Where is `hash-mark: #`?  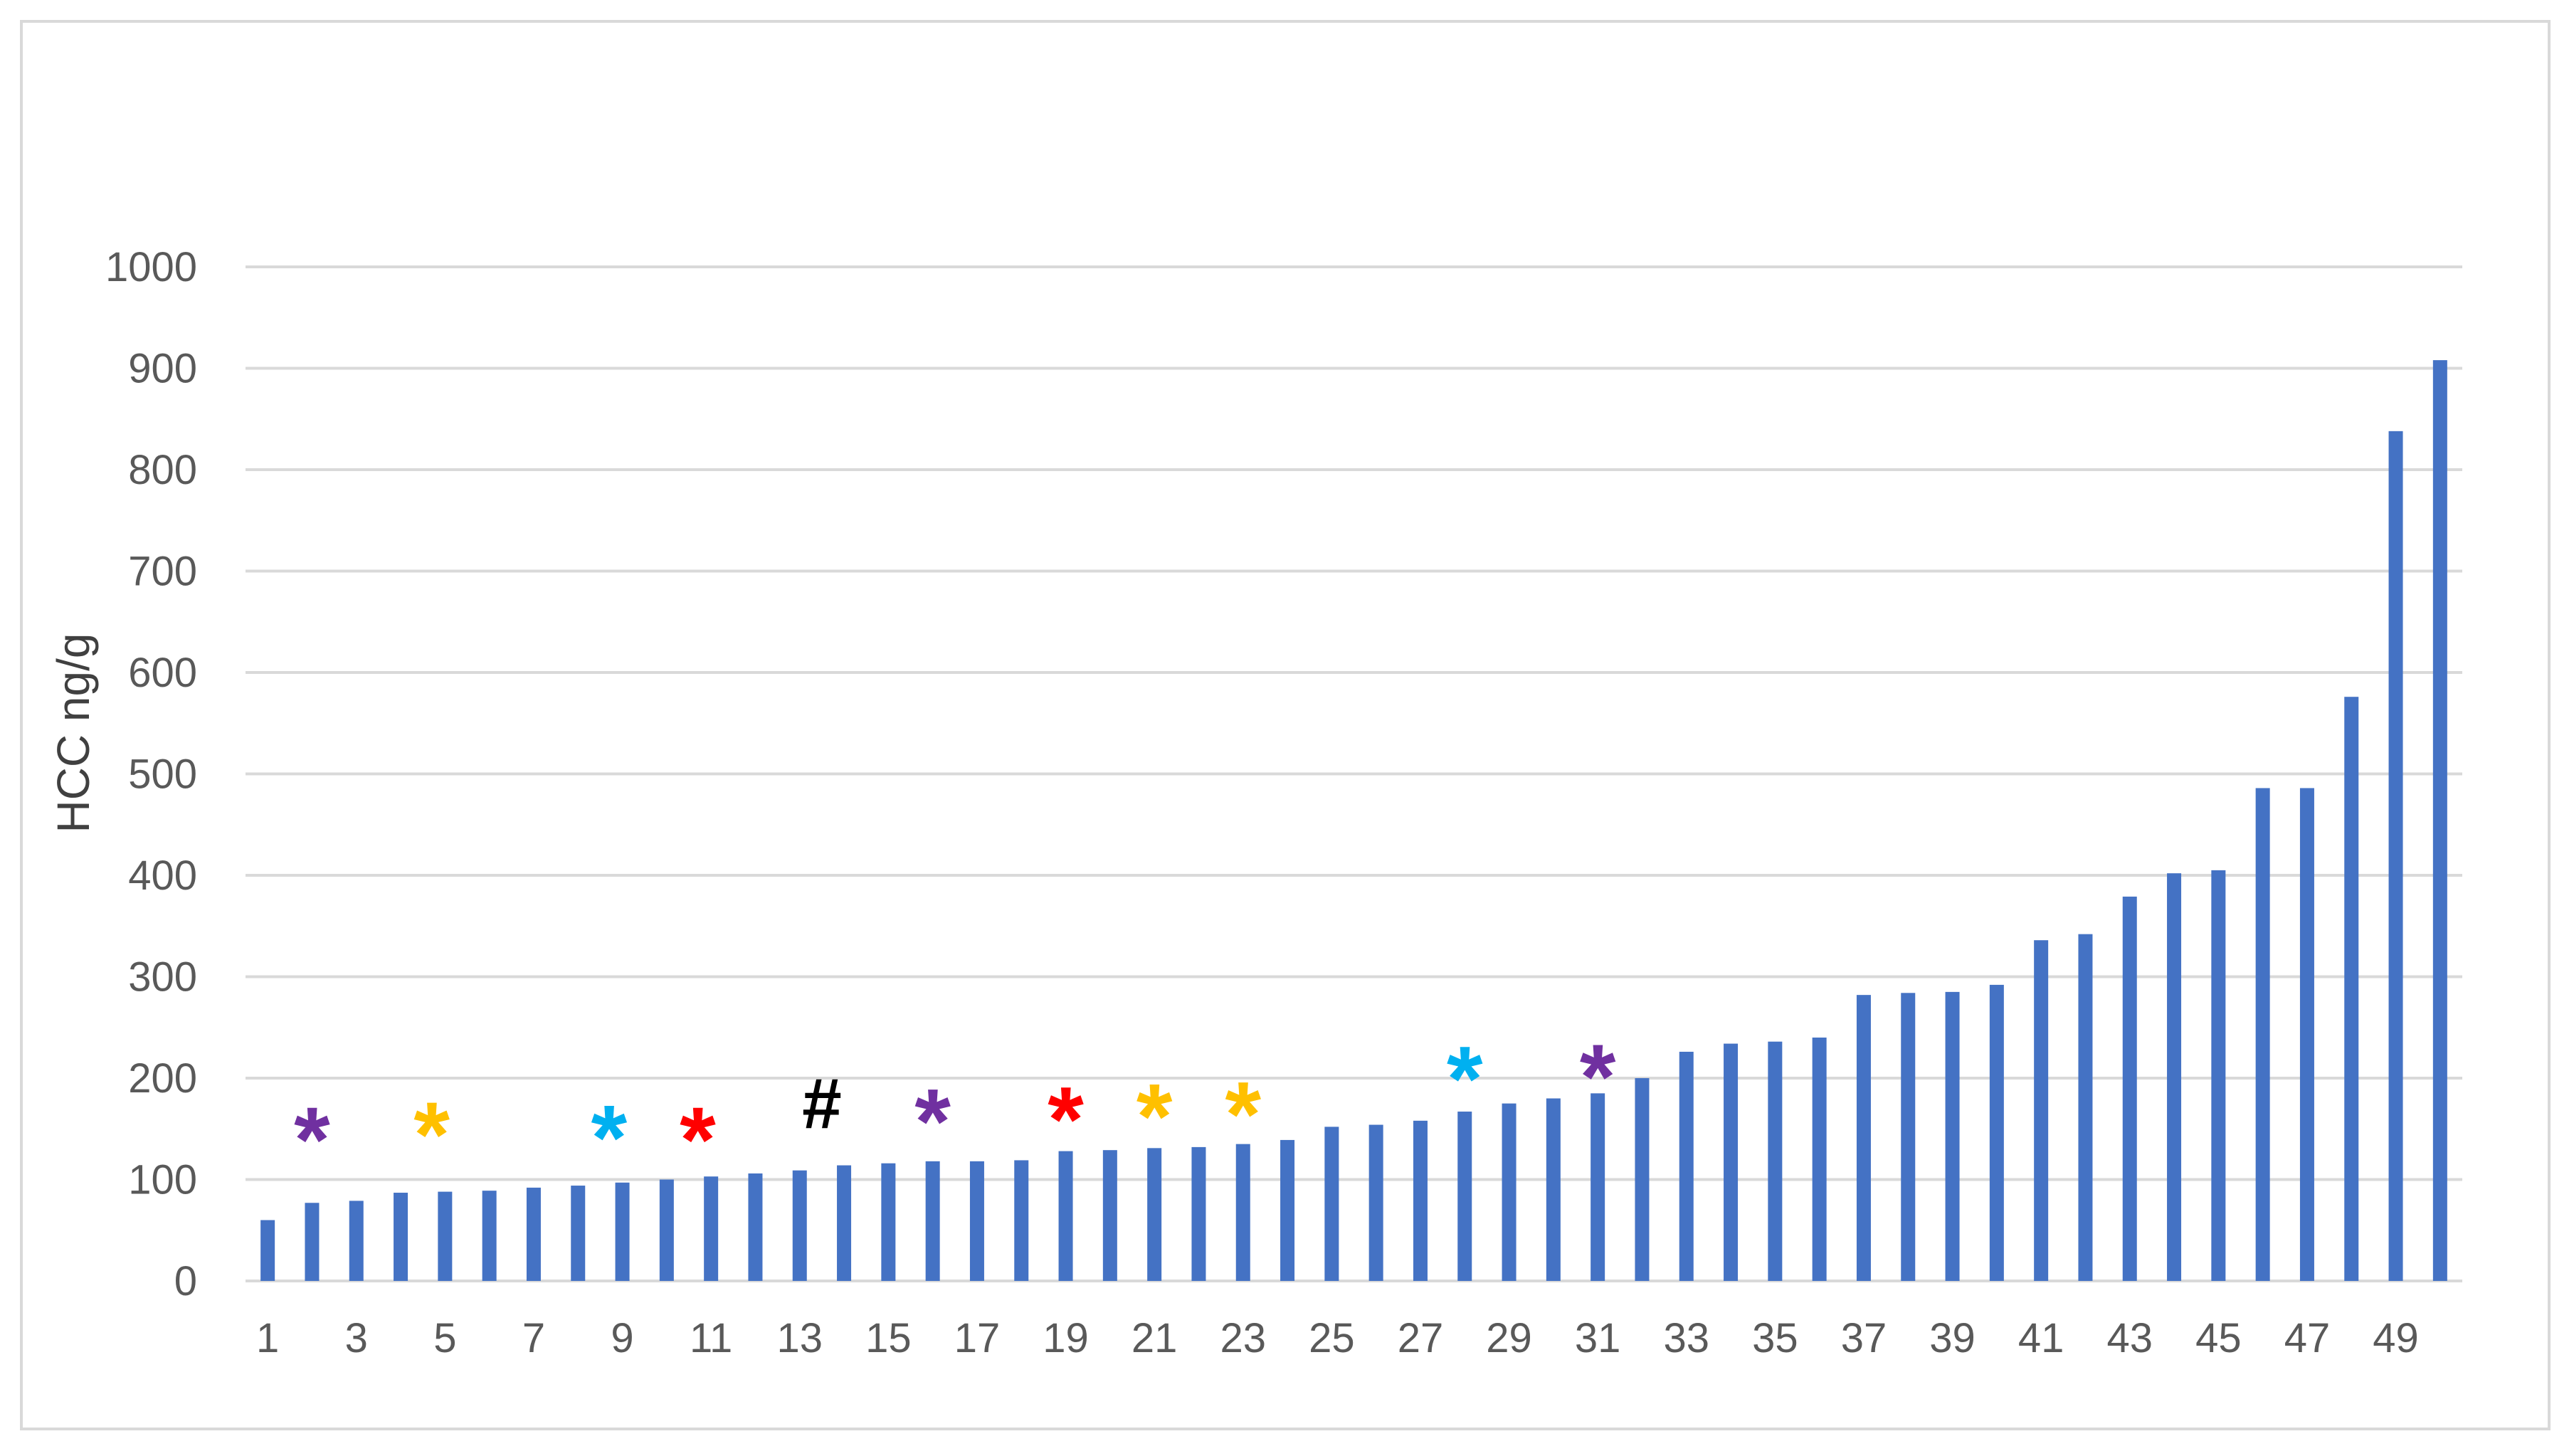
hash-mark: # is located at coordinates (822, 1104).